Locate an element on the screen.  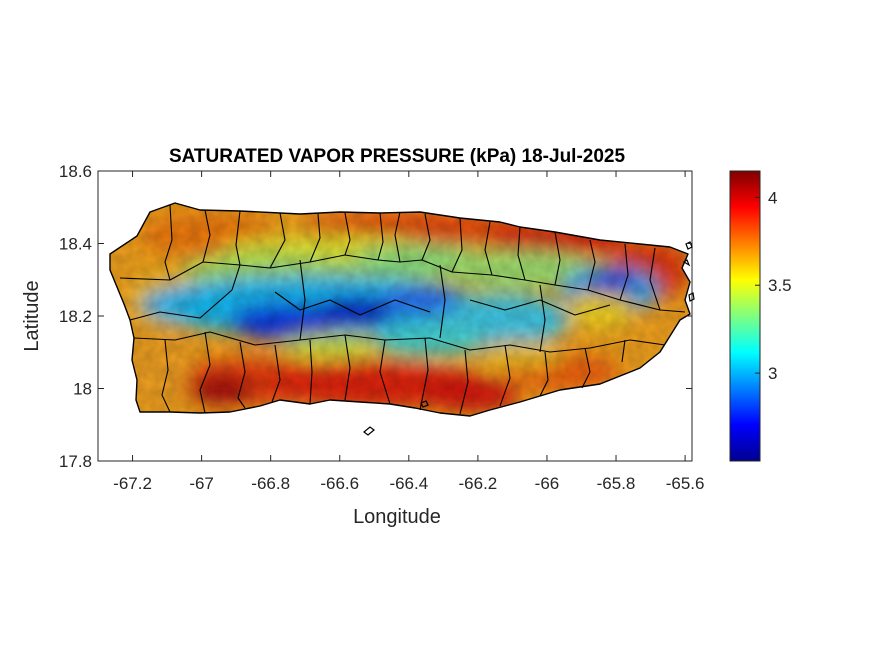
x-tick-label: -67 is located at coordinates (201, 483).